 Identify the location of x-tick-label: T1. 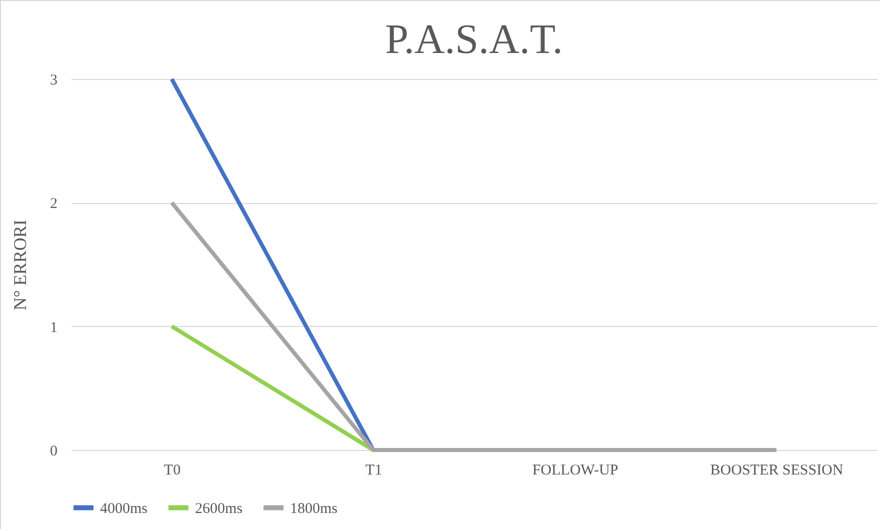
(373, 470).